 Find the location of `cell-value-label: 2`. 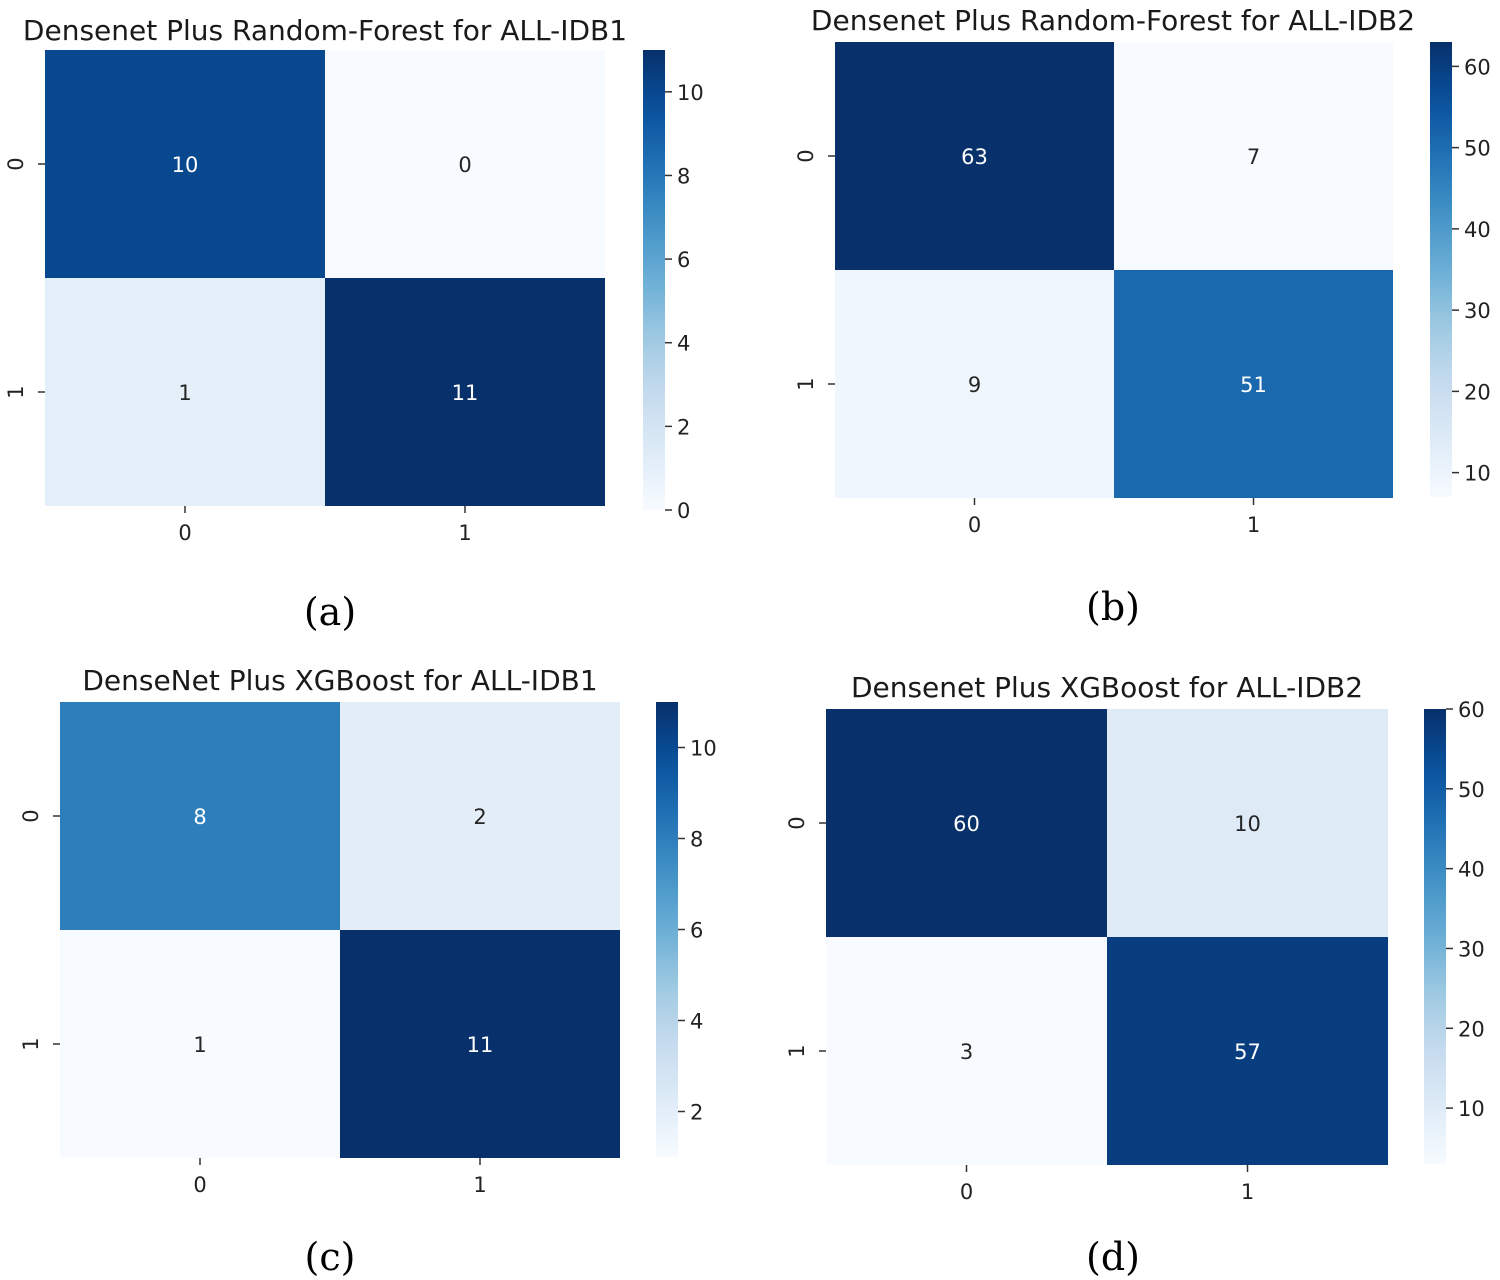

cell-value-label: 2 is located at coordinates (479, 817).